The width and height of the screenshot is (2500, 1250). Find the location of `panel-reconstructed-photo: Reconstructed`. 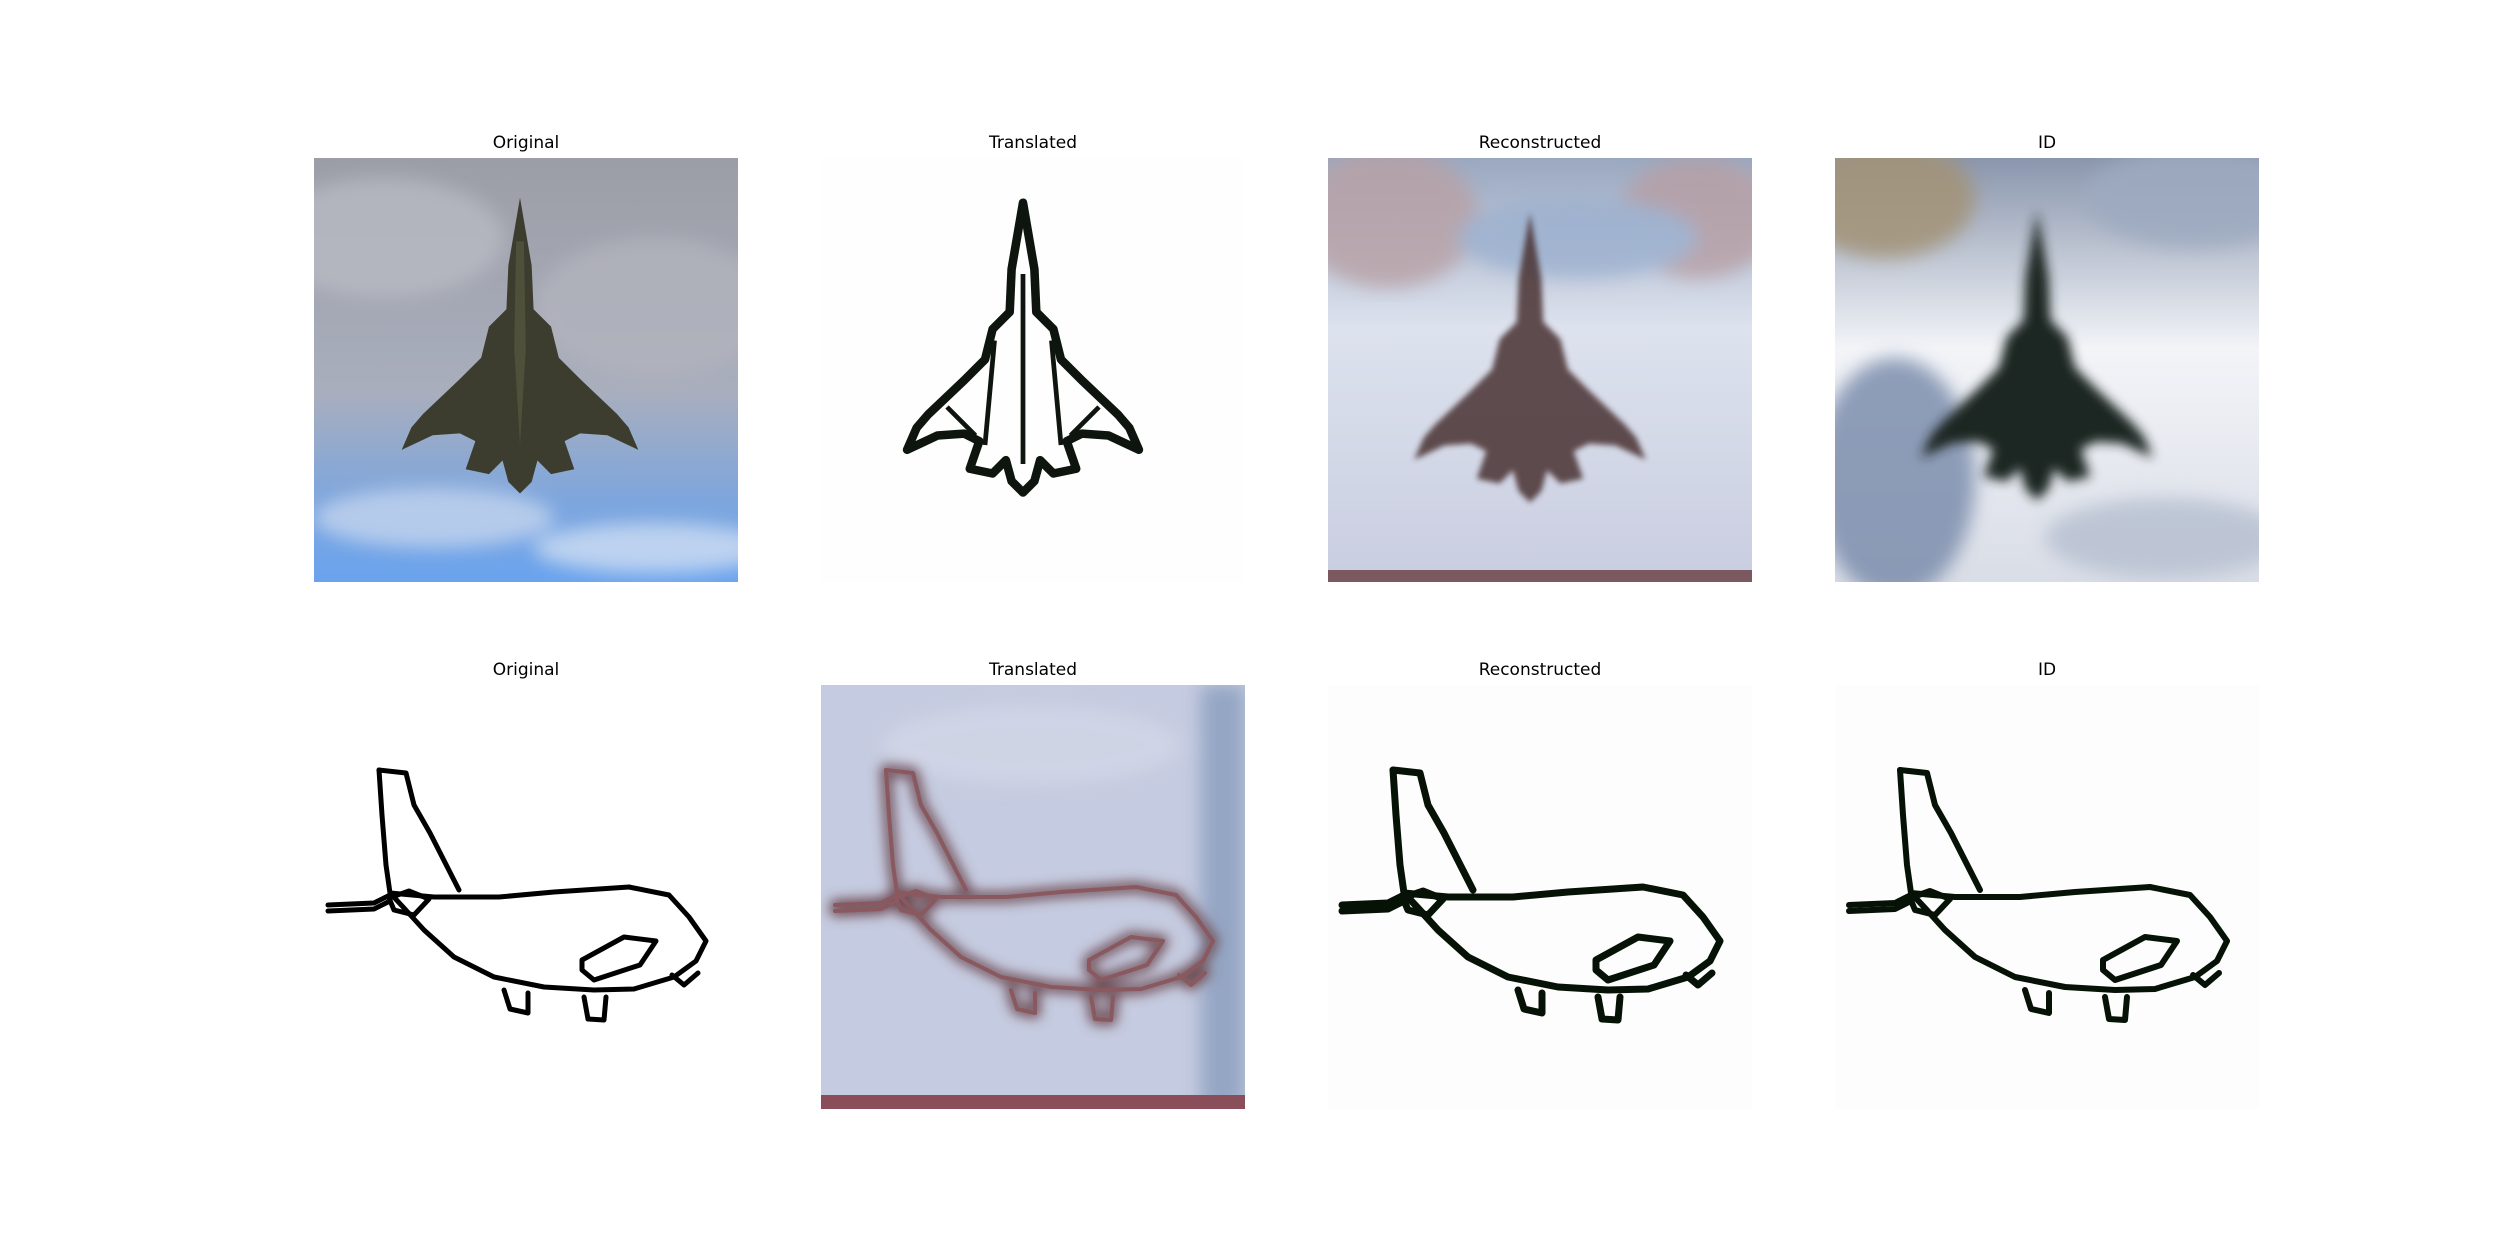

panel-reconstructed-photo: Reconstructed is located at coordinates (1540, 357).